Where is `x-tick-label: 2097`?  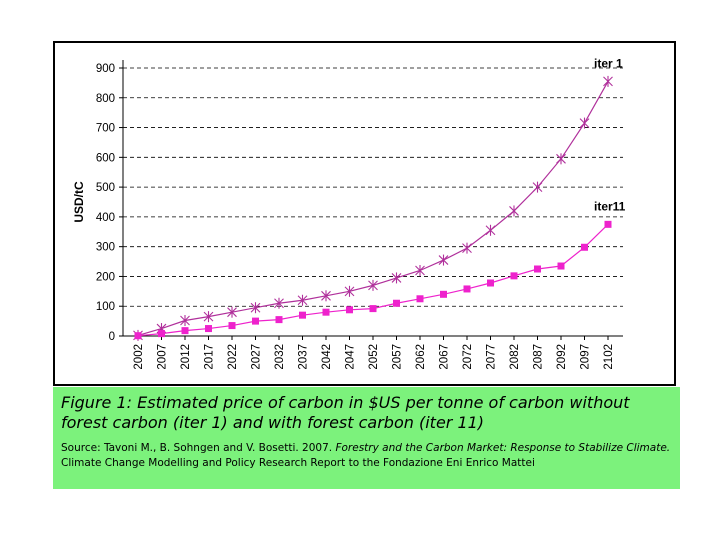 x-tick-label: 2097 is located at coordinates (586, 357).